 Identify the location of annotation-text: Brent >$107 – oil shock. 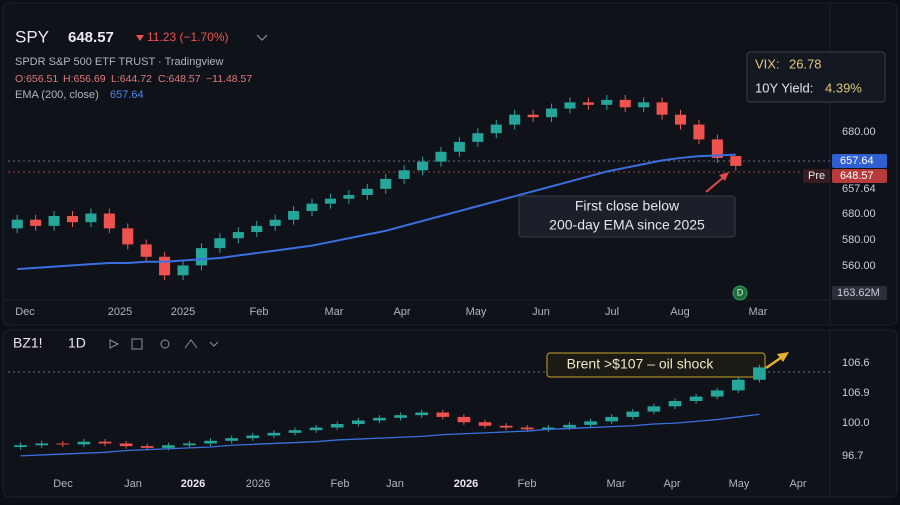
(641, 364).